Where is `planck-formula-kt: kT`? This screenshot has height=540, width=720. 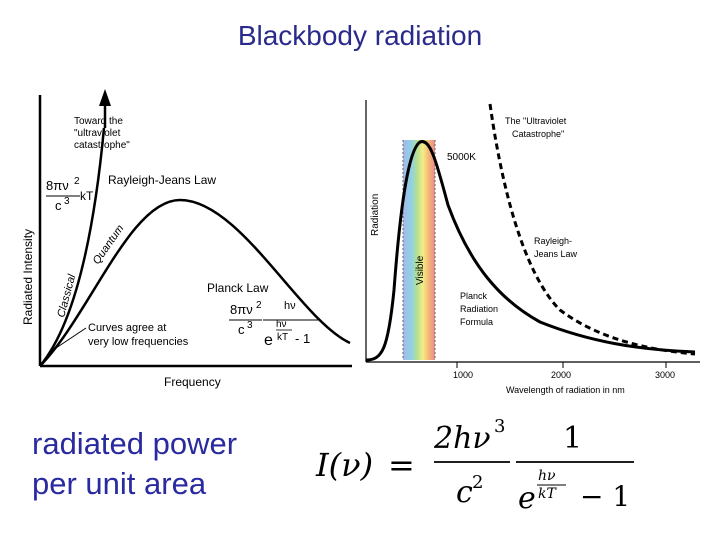
planck-formula-kt: kT is located at coordinates (282, 337).